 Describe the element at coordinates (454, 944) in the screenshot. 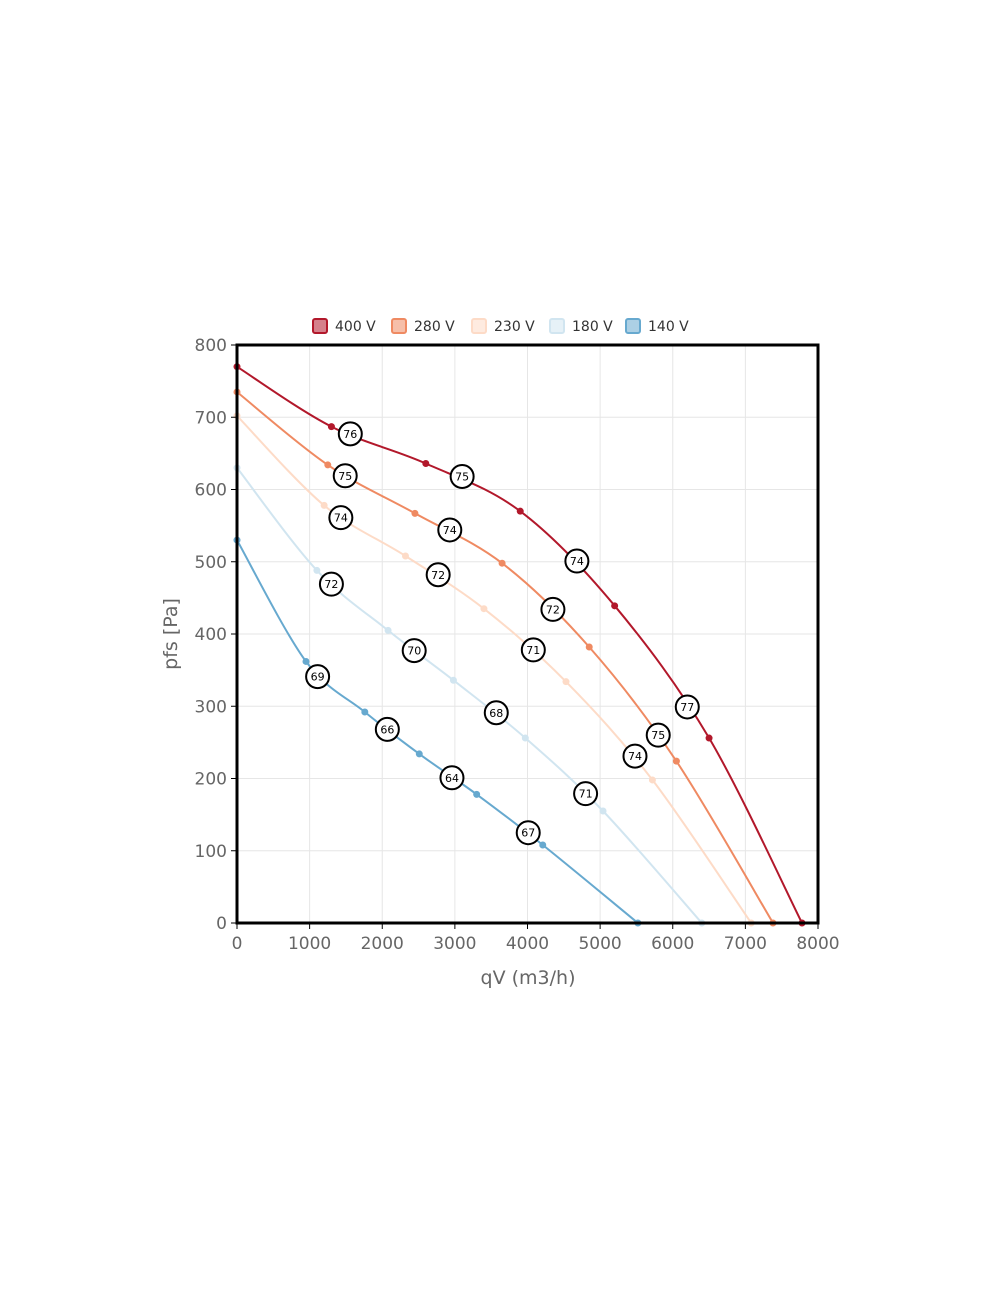

I see `x-tick-label: 3000` at that location.